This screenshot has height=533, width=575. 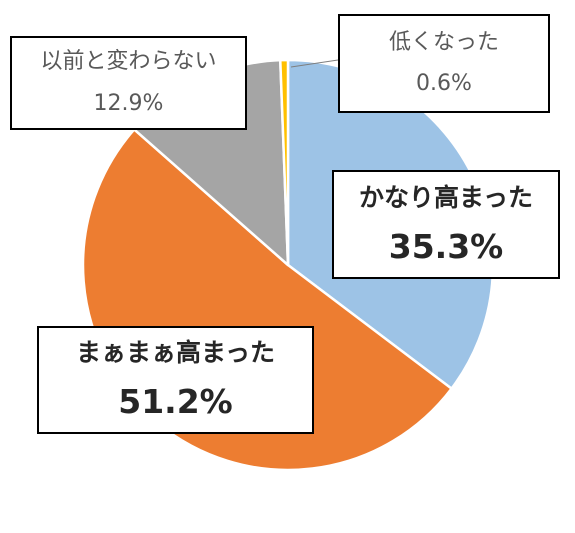 I want to click on slice-value-greatly-increased: 35.3%, so click(x=446, y=246).